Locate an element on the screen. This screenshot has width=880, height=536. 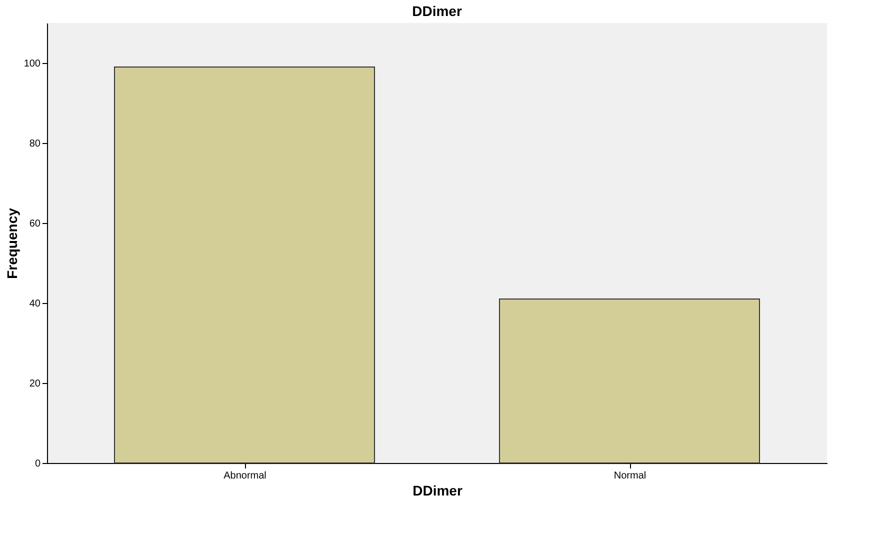
y-tick-label: 80 is located at coordinates (35, 144).